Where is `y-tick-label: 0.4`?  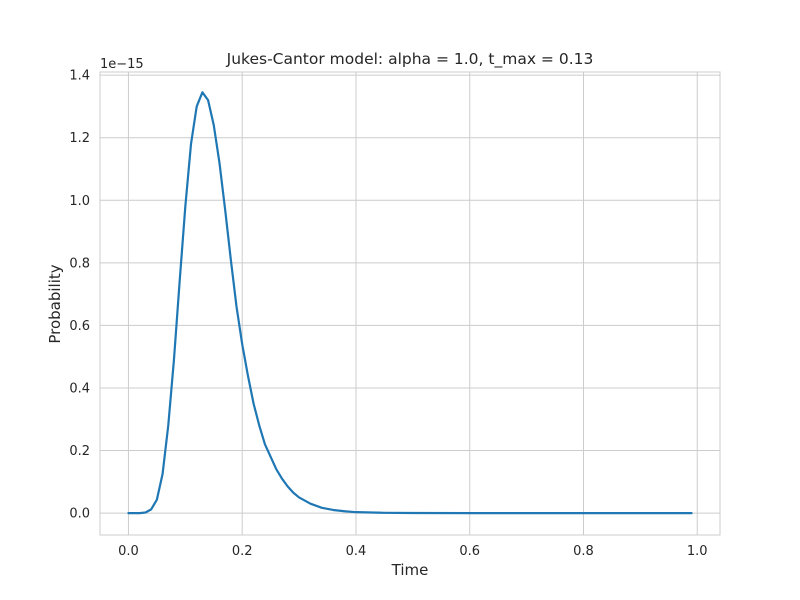
y-tick-label: 0.4 is located at coordinates (79, 388).